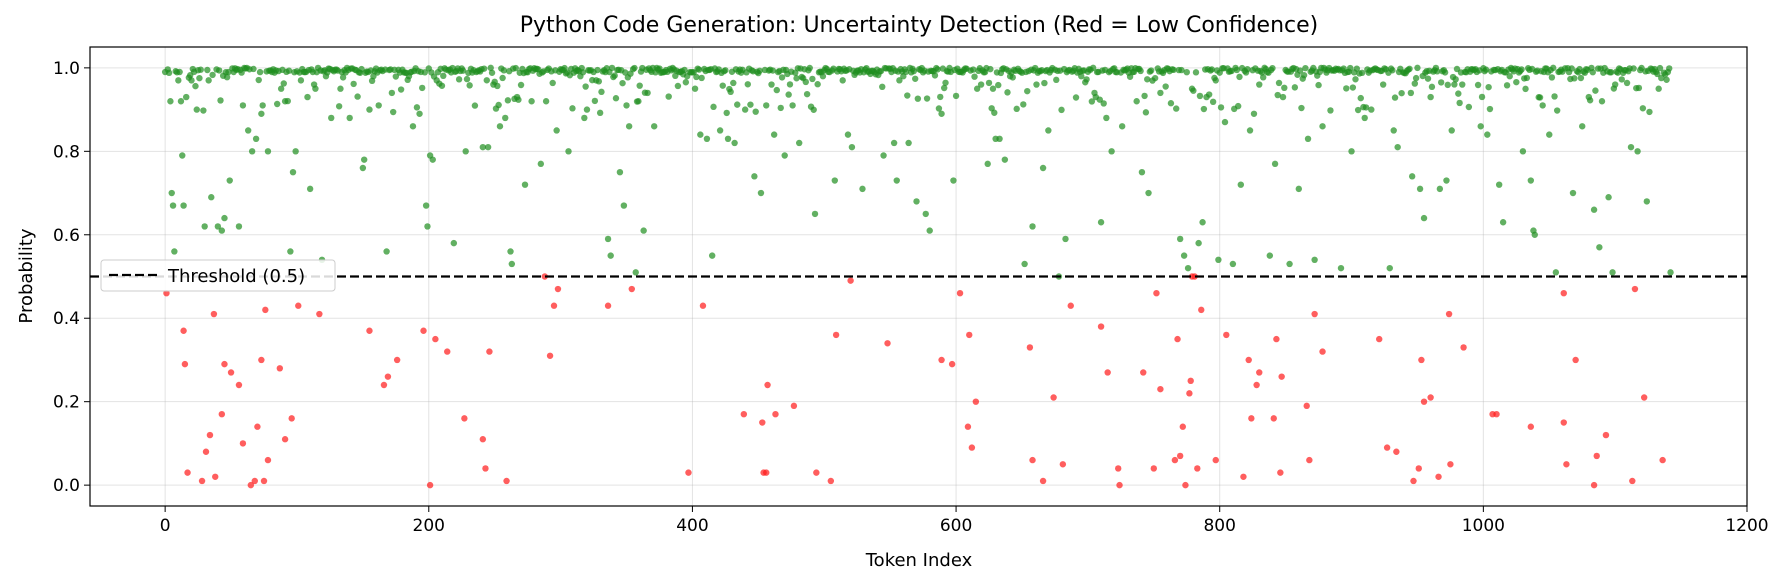 Image resolution: width=1785 pixels, height=588 pixels. What do you see at coordinates (218, 275) in the screenshot?
I see `legend: Threshold (0.5)` at bounding box center [218, 275].